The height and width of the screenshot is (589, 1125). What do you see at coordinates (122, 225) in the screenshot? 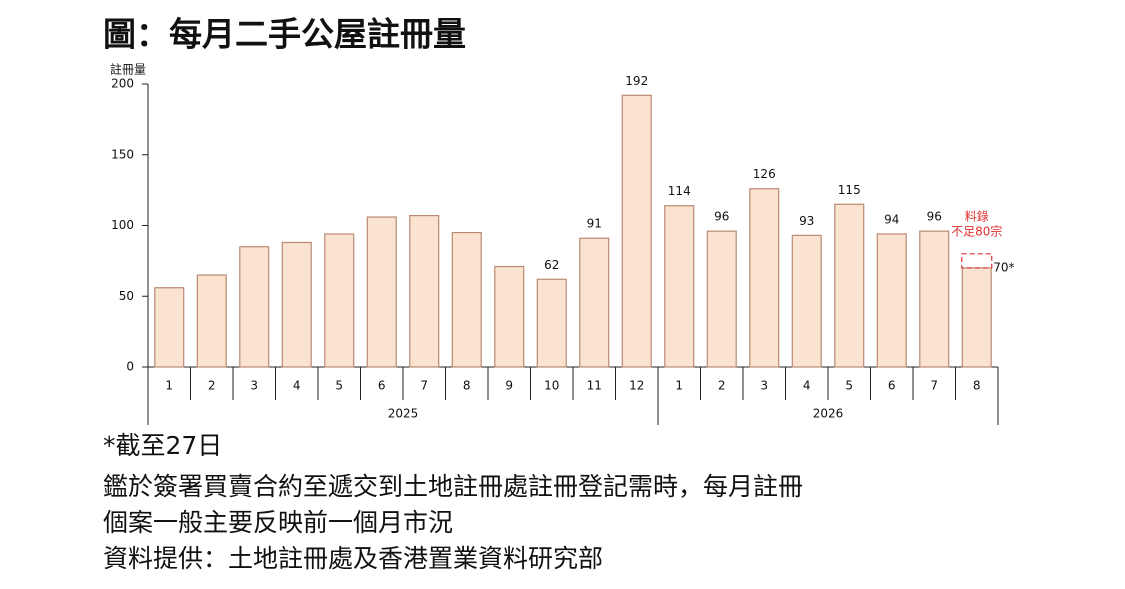
I see `y-tick-label: 100` at bounding box center [122, 225].